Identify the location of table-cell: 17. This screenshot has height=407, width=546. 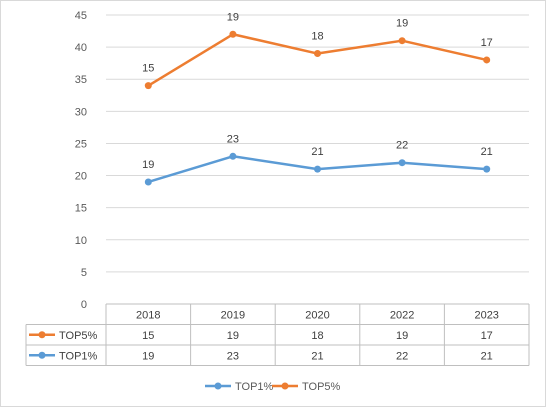
(487, 336).